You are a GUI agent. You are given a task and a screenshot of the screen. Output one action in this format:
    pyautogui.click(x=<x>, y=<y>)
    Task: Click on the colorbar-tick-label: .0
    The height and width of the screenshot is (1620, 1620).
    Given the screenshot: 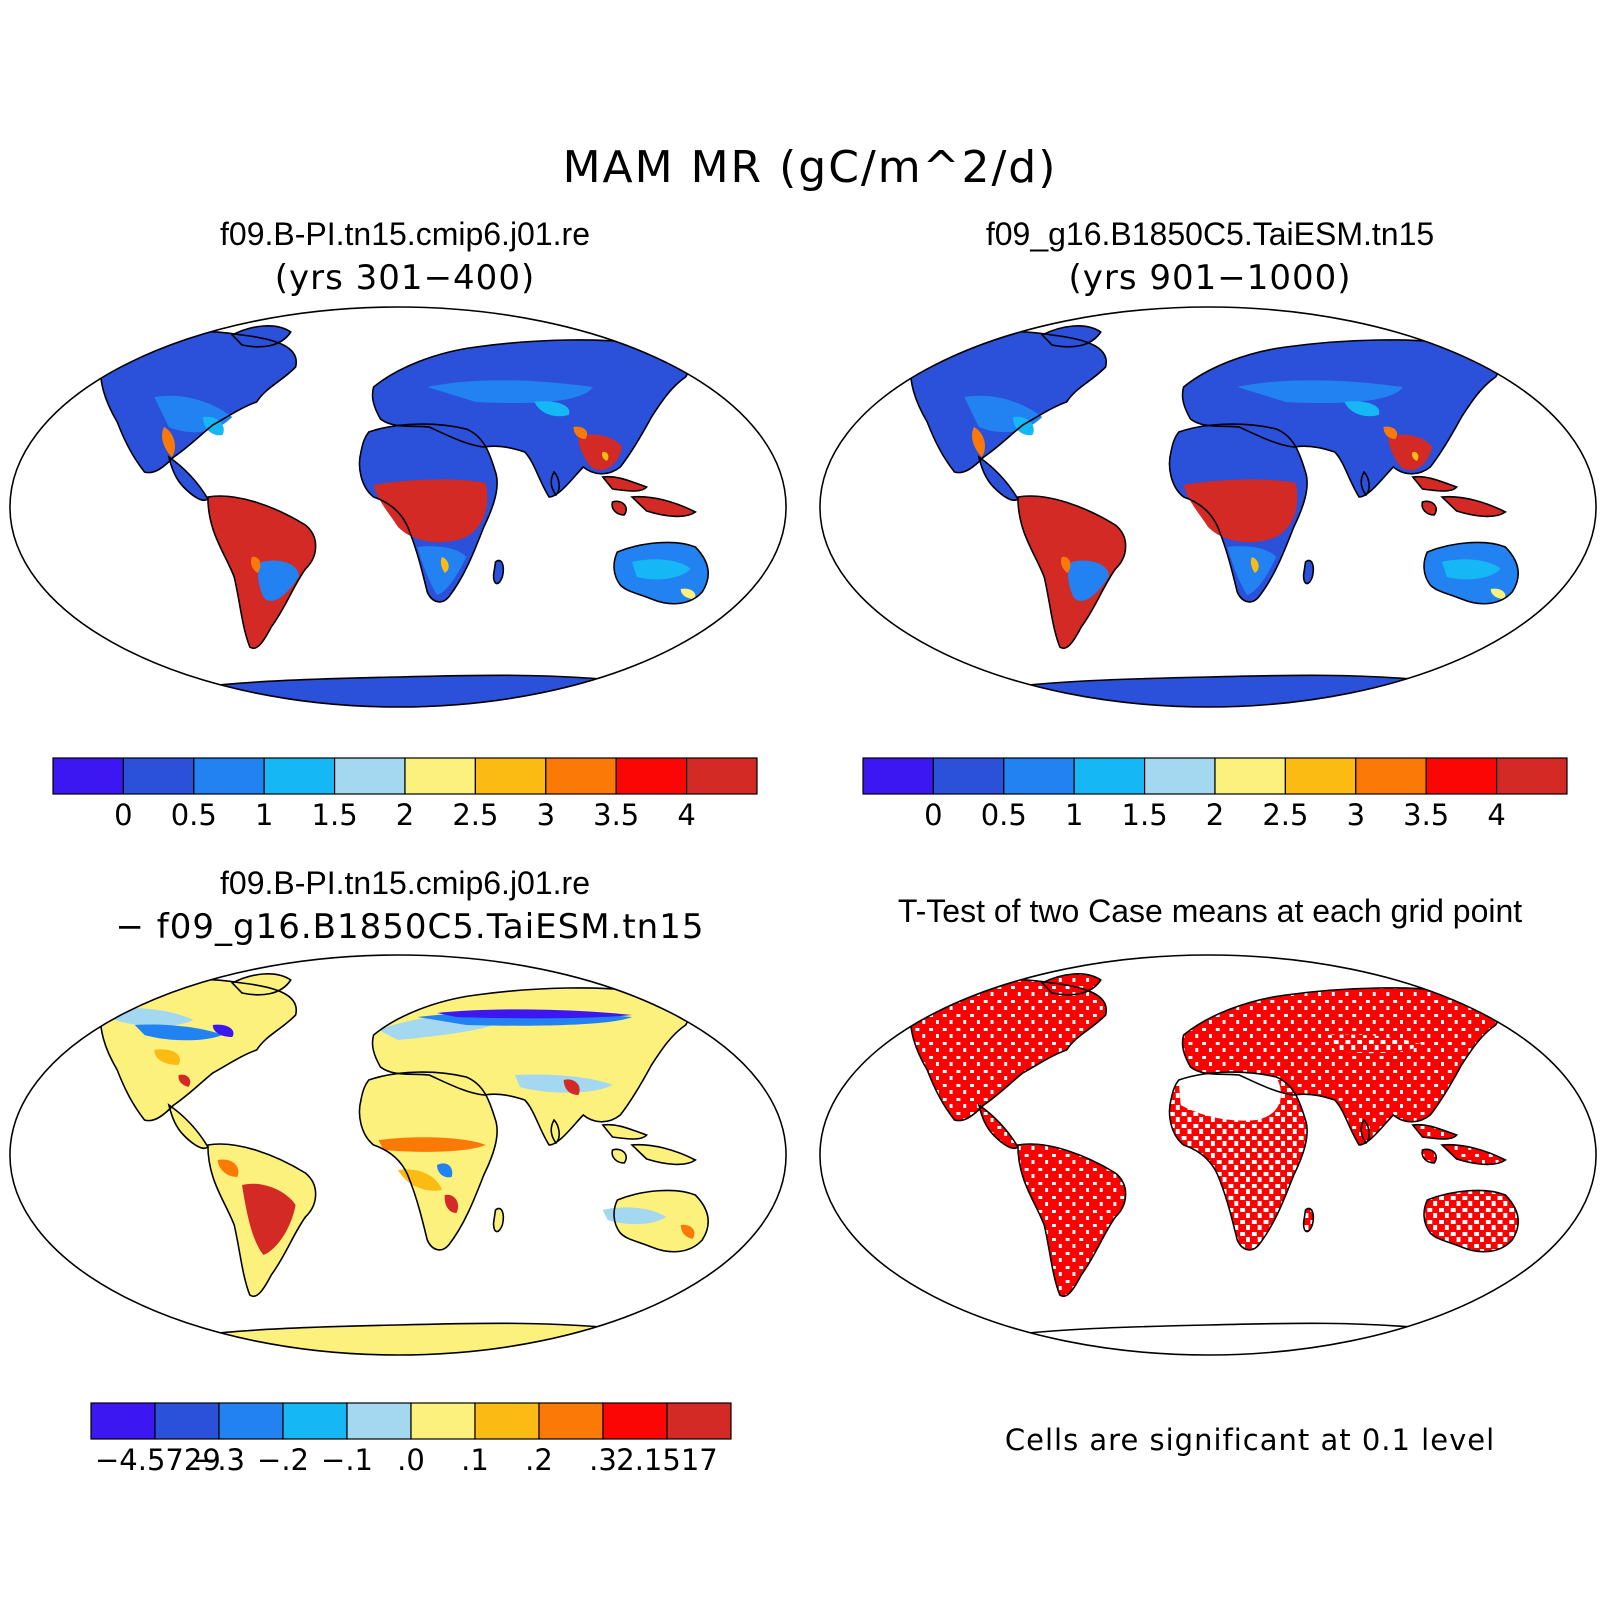 What is the action you would take?
    pyautogui.click(x=411, y=1460)
    